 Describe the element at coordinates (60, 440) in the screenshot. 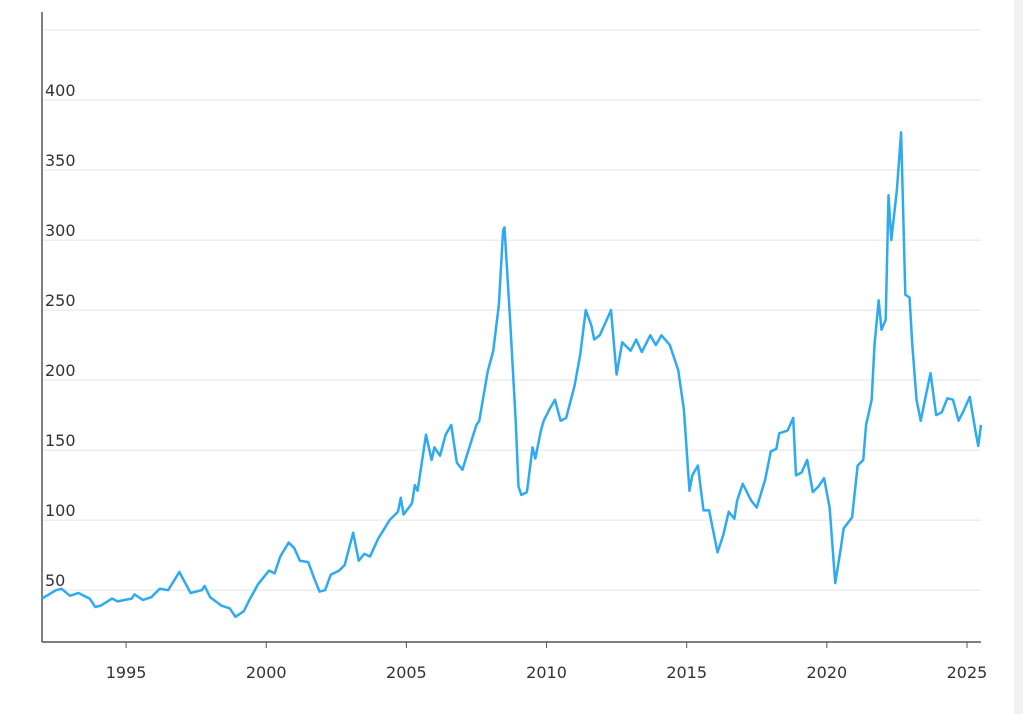

I see `y-tick-label: 150` at that location.